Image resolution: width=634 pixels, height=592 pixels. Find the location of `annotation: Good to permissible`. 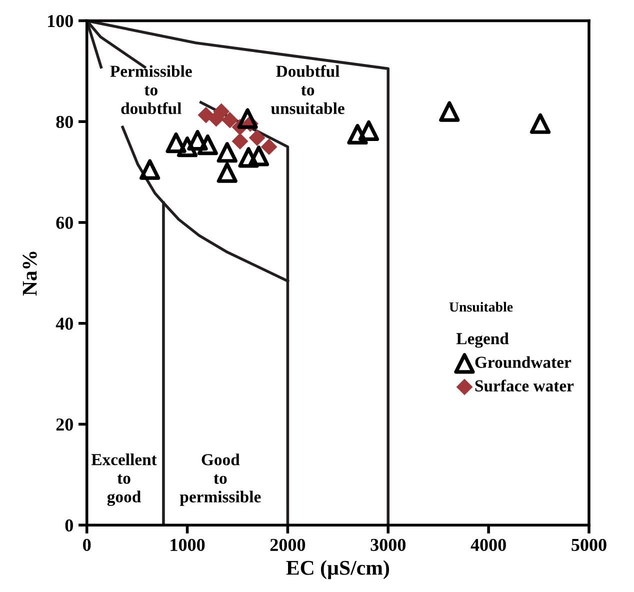

annotation: Good to permissible is located at coordinates (220, 480).